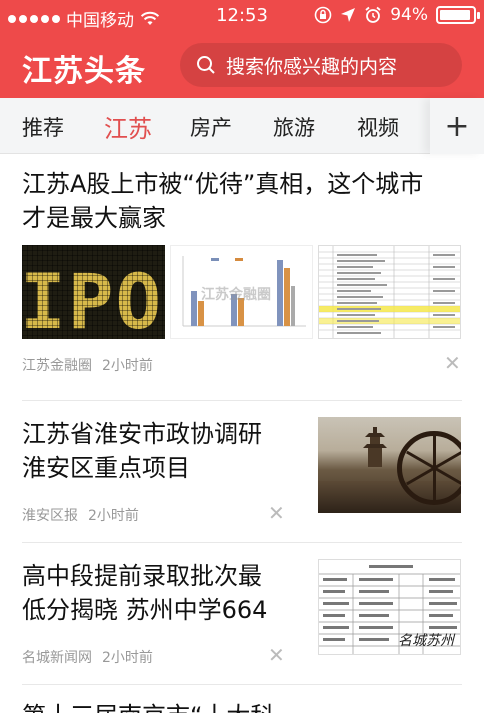 The height and width of the screenshot is (713, 484). What do you see at coordinates (100, 21) in the screenshot?
I see `carrier-label: 中国移动` at bounding box center [100, 21].